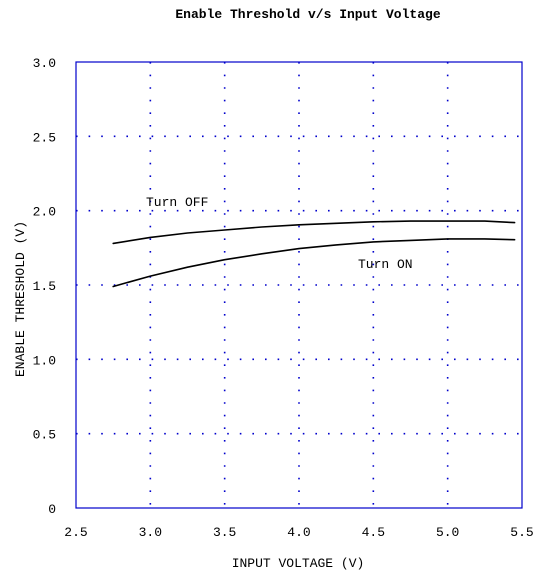  Describe the element at coordinates (177, 202) in the screenshot. I see `turn-off-label: Turn OFF` at that location.